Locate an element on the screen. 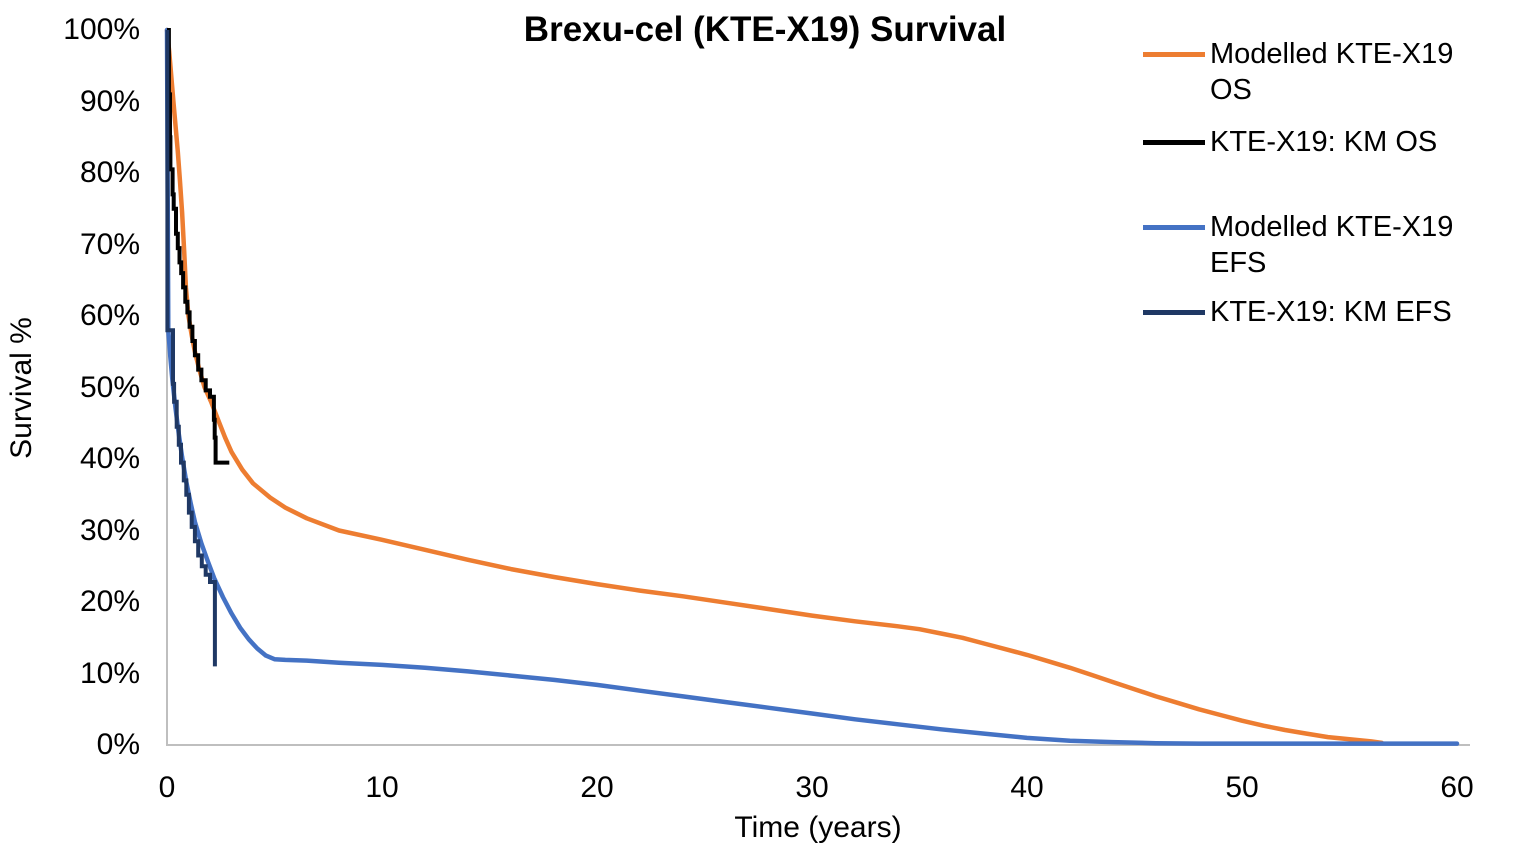  x-tick-label-50: 50 is located at coordinates (1242, 787).